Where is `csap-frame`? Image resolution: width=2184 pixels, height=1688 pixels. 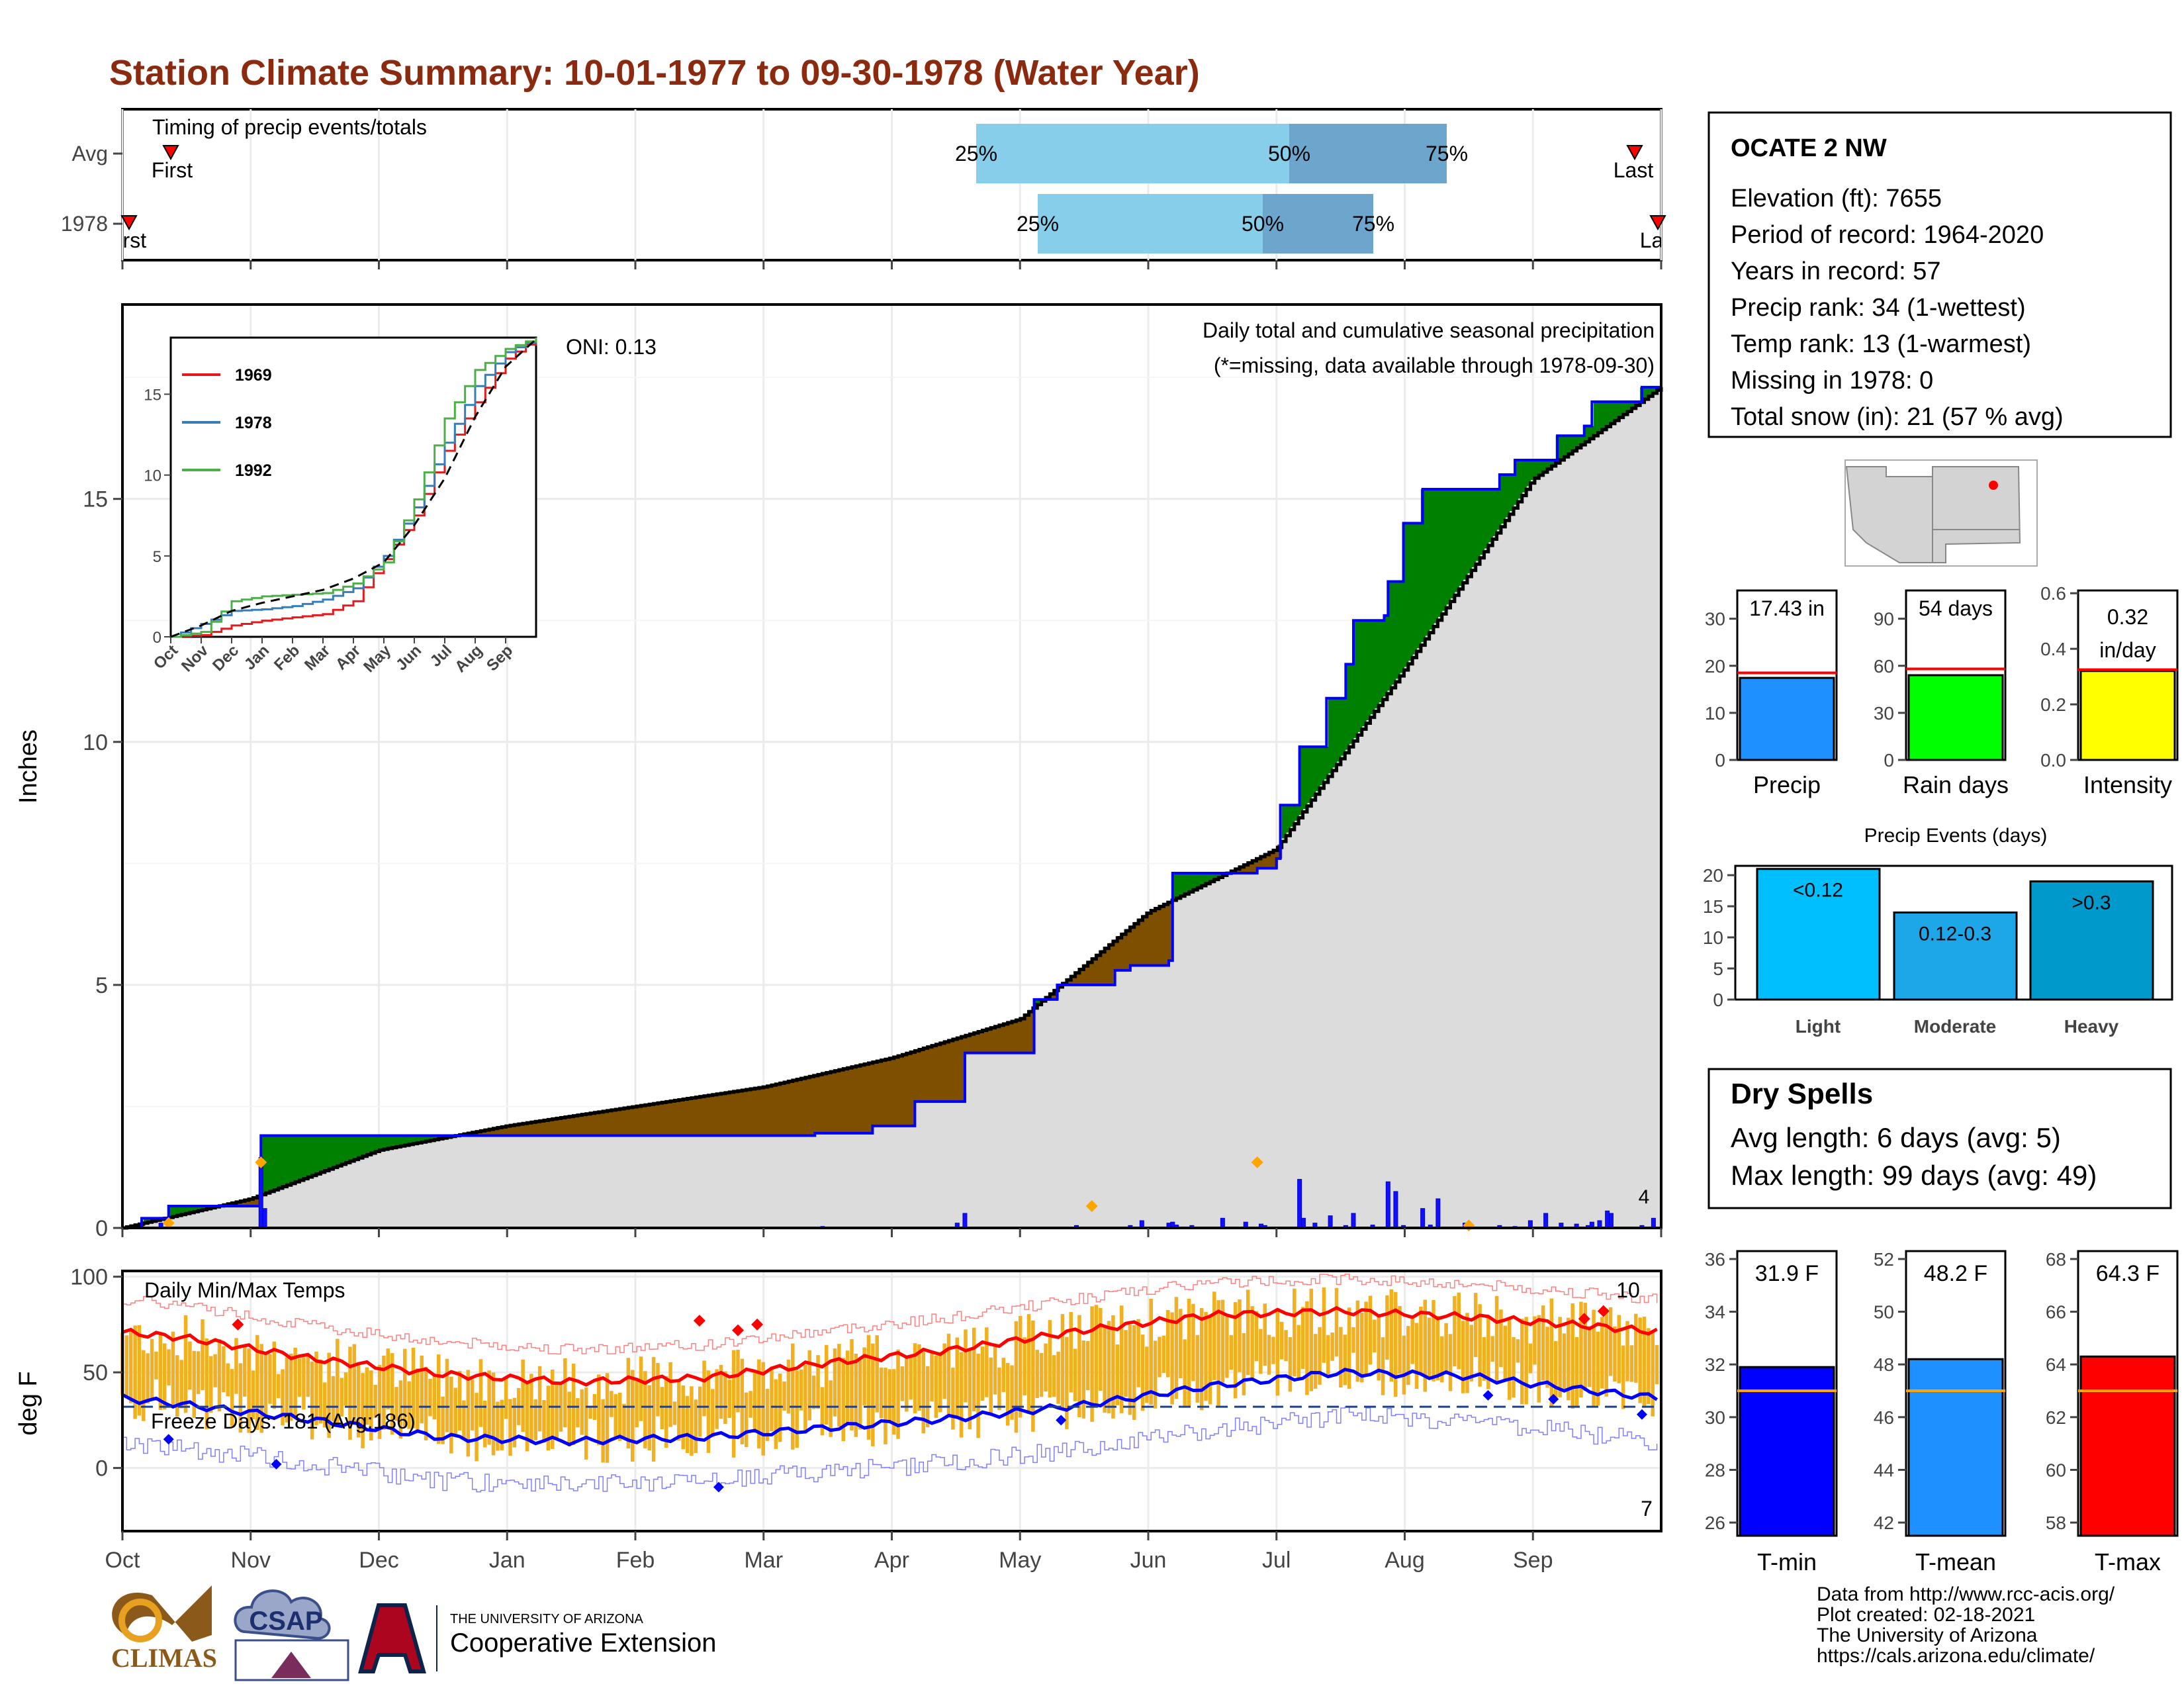 csap-frame is located at coordinates (291, 1660).